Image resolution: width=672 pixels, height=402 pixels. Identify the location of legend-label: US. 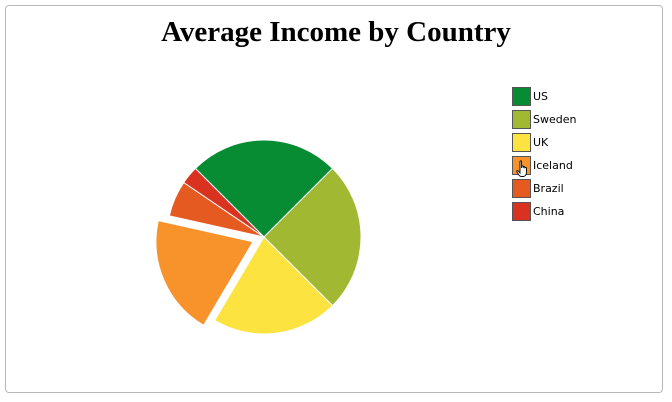
(541, 96).